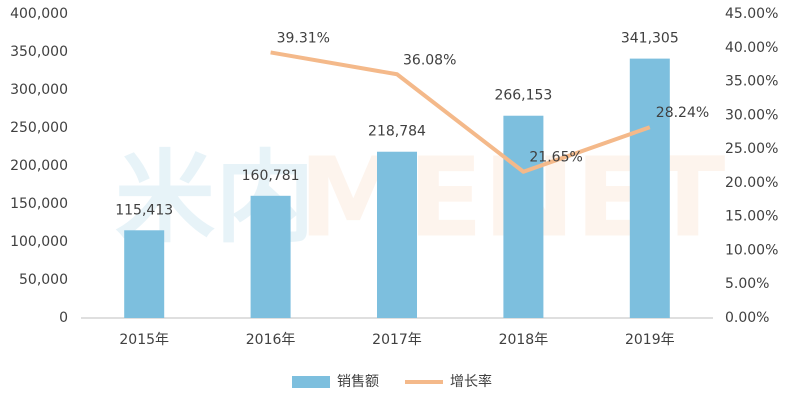  I want to click on y2-tick-label: 5.00%, so click(747, 284).